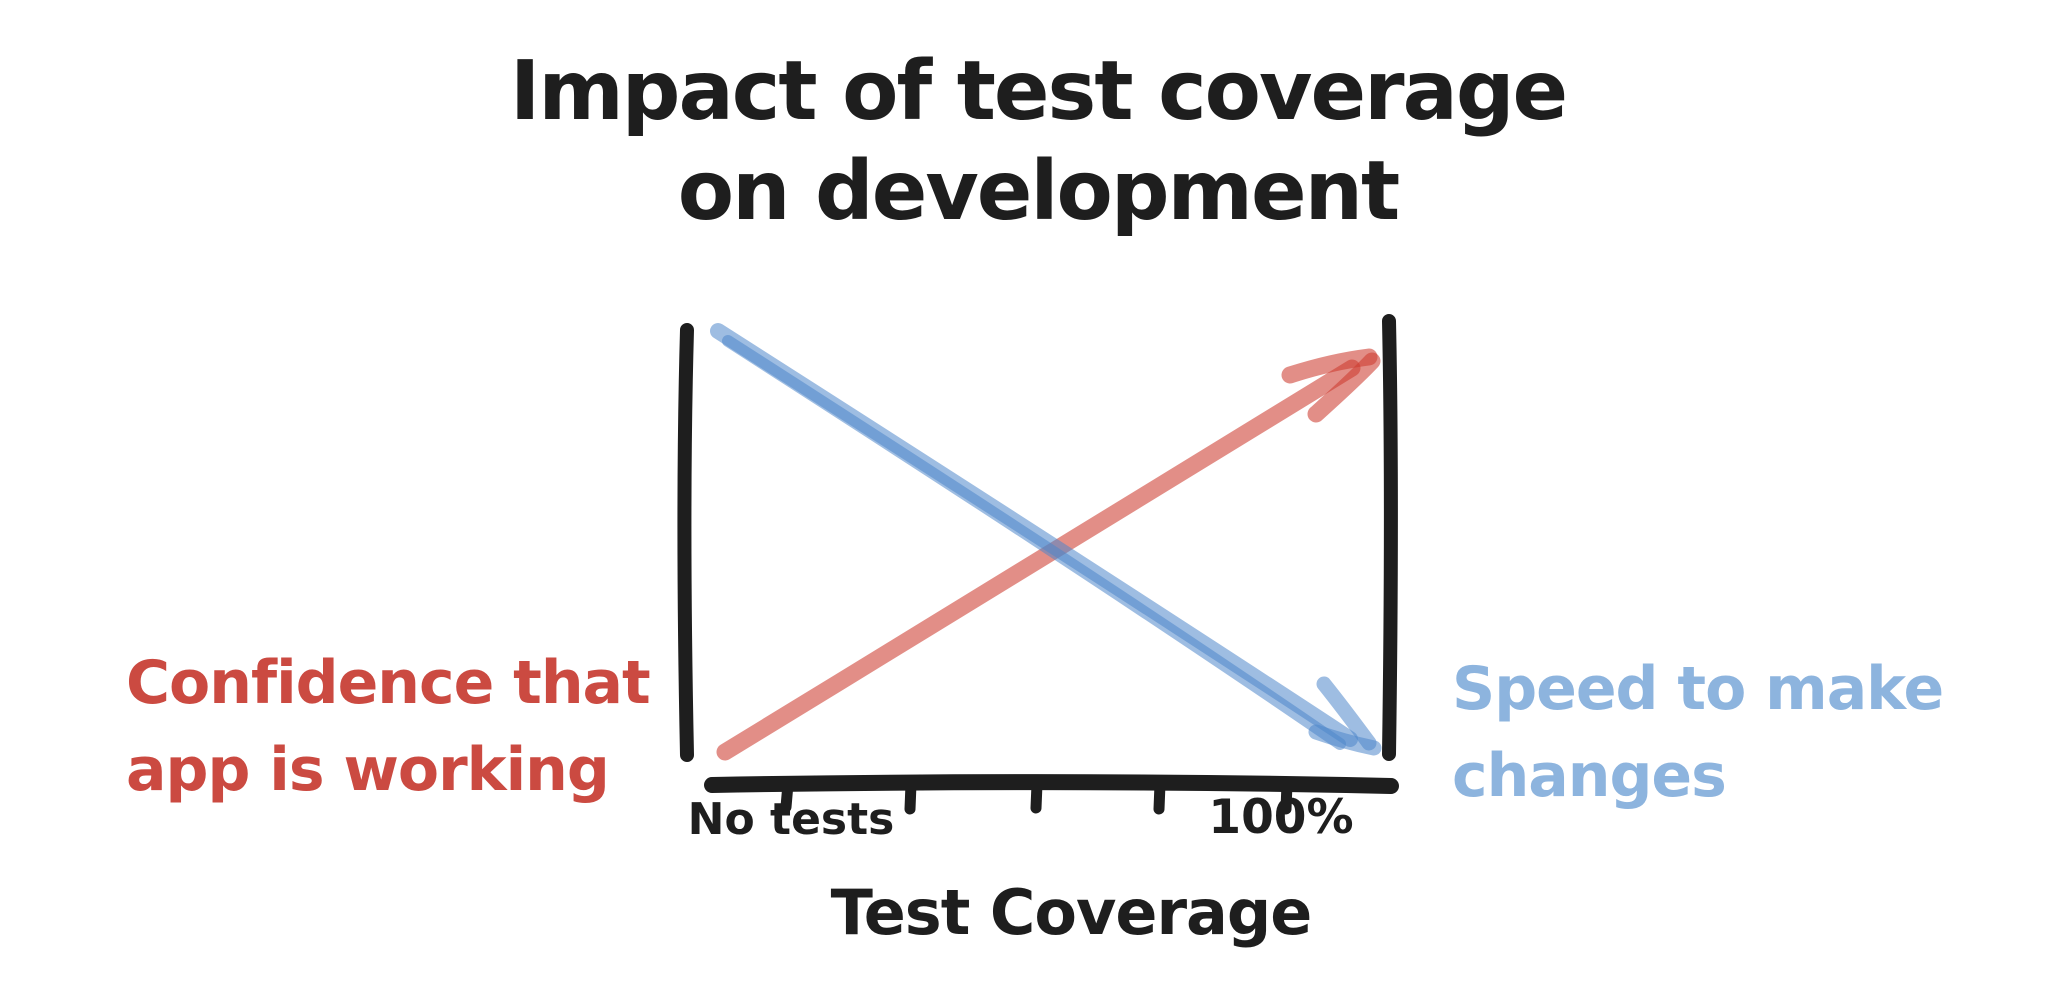 The height and width of the screenshot is (1008, 2048). I want to click on speed-series-label-line1: Speed to make, so click(1698, 689).